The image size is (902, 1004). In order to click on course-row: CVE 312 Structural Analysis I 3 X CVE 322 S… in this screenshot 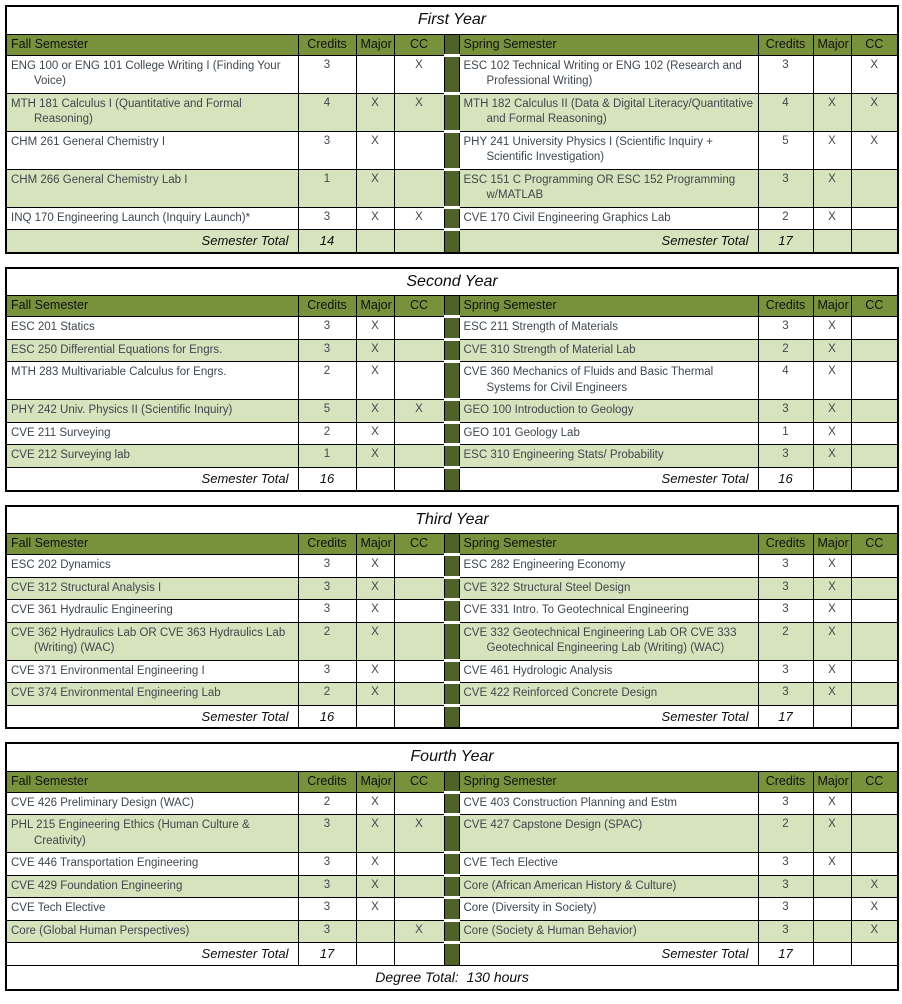, I will do `click(452, 588)`.